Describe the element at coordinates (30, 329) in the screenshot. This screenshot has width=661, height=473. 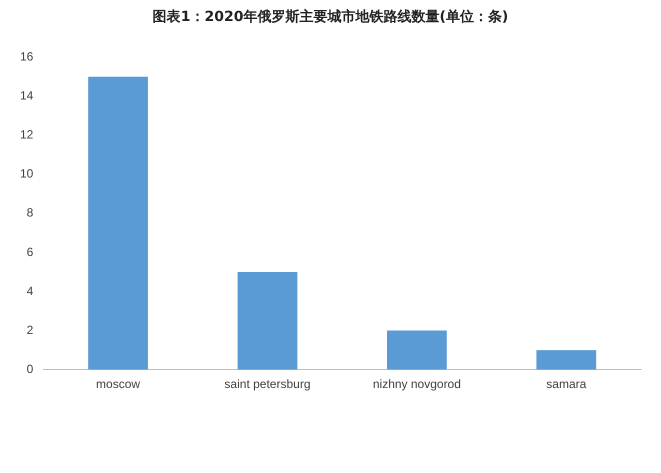
I see `y-tick-label: 2` at that location.